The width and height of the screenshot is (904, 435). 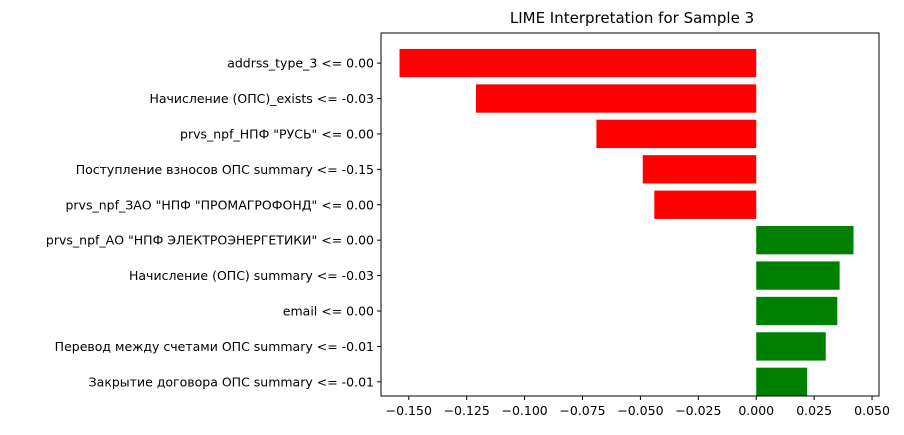 What do you see at coordinates (225, 169) in the screenshot?
I see `y-tick-label: Поступление взносов ОПС summary <= -0.15` at bounding box center [225, 169].